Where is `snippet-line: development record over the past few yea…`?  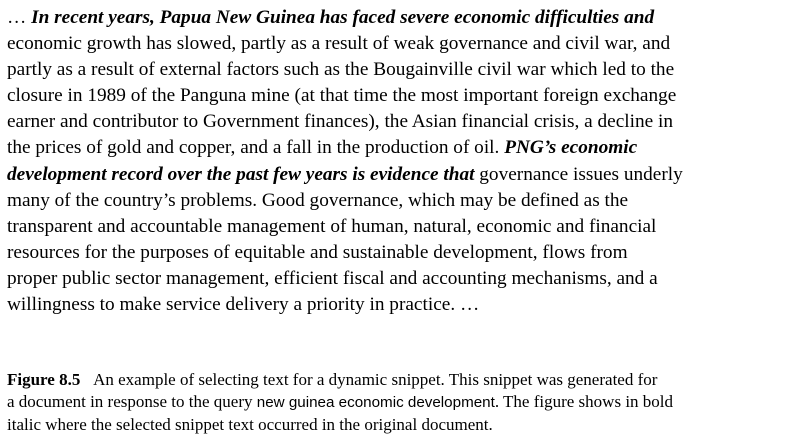 snippet-line: development record over the past few yea… is located at coordinates (404, 175).